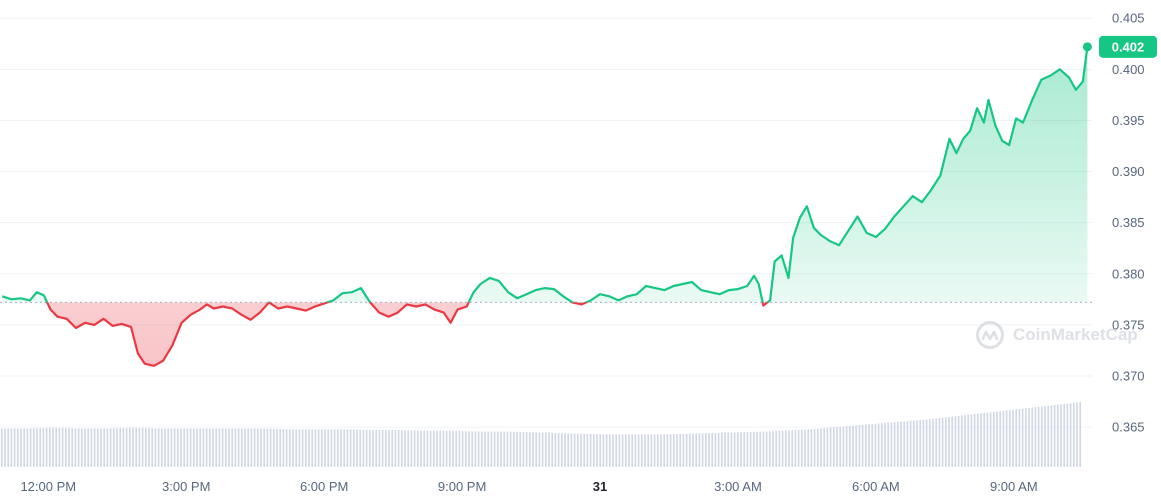  Describe the element at coordinates (1128, 46) in the screenshot. I see `current-price-value: 0.402` at that location.